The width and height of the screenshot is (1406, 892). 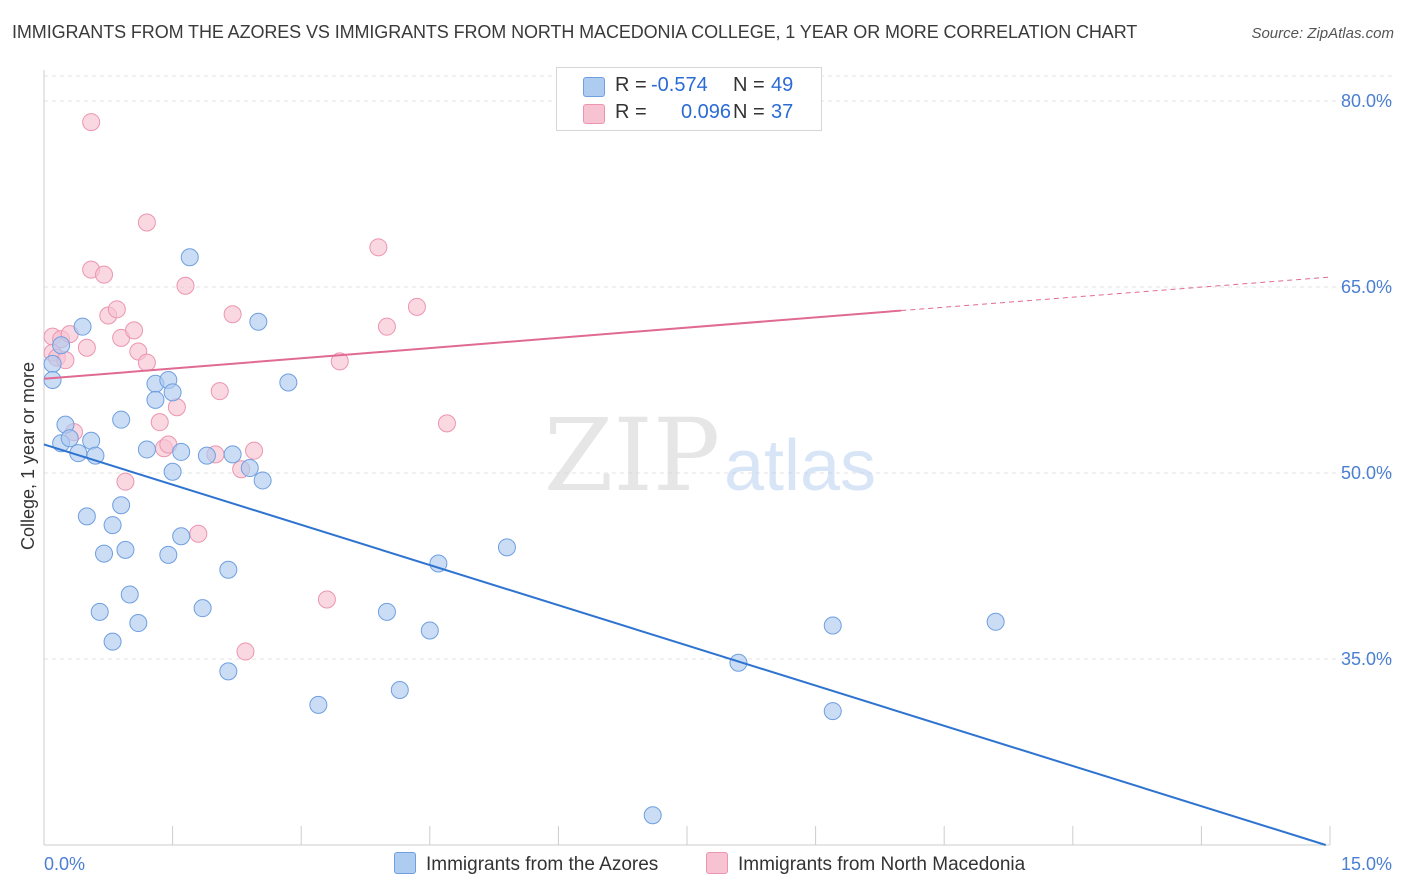 I want to click on legend-r-value: 0.096, so click(x=706, y=112).